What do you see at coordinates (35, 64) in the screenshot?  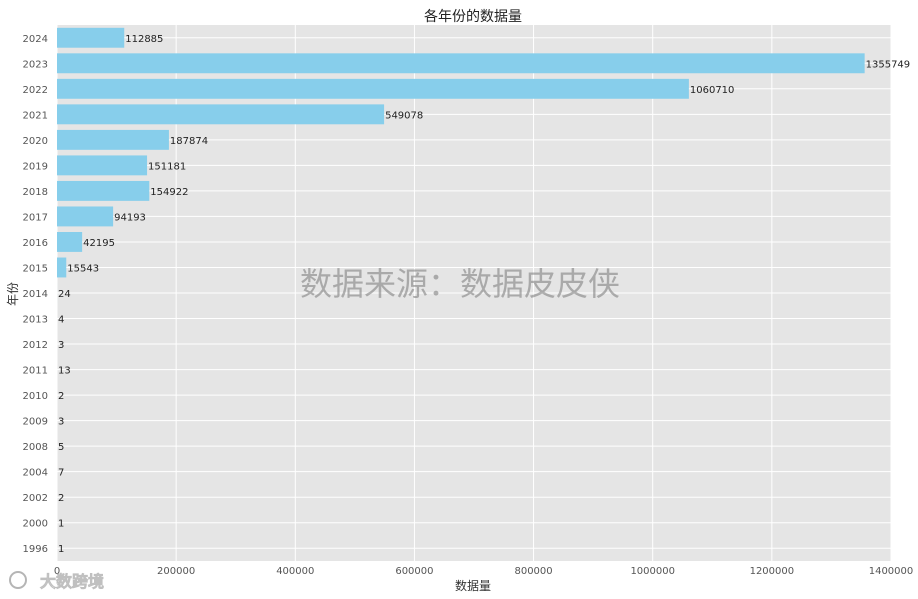 I see `y-tick-label: 2023` at bounding box center [35, 64].